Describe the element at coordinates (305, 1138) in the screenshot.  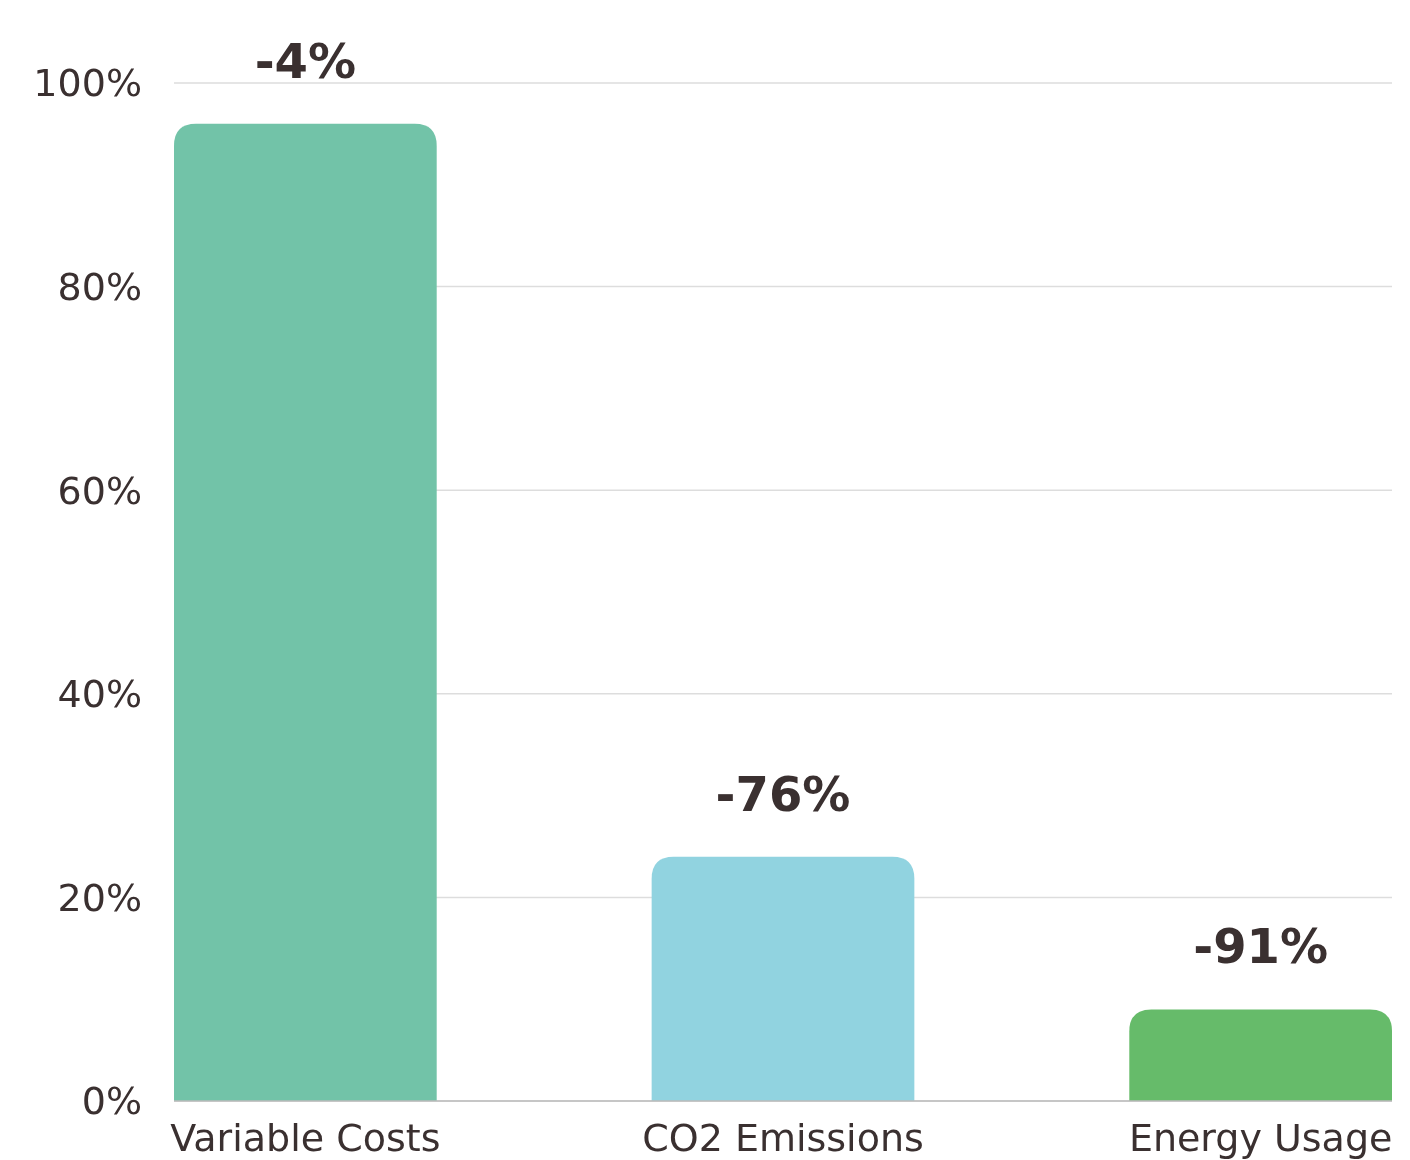
I see `x-tick-label: Variable Costs` at that location.